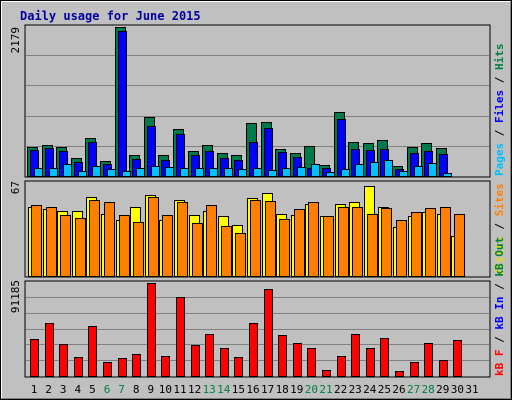  What do you see at coordinates (457, 389) in the screenshot?
I see `x-tick-label-day-30: 30` at bounding box center [457, 389].